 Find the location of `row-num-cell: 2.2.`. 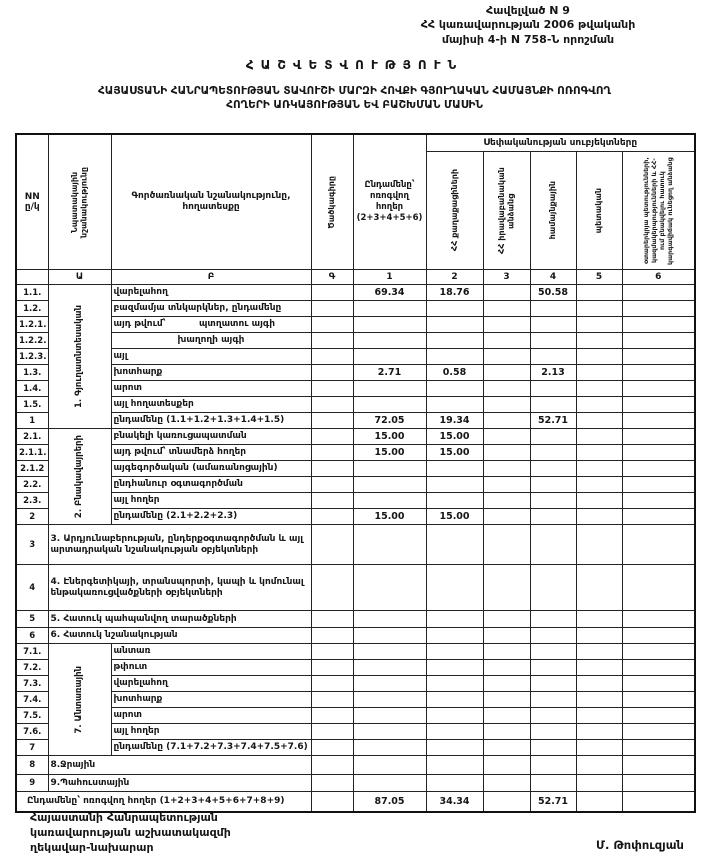

row-num-cell: 2.2. is located at coordinates (32, 484).